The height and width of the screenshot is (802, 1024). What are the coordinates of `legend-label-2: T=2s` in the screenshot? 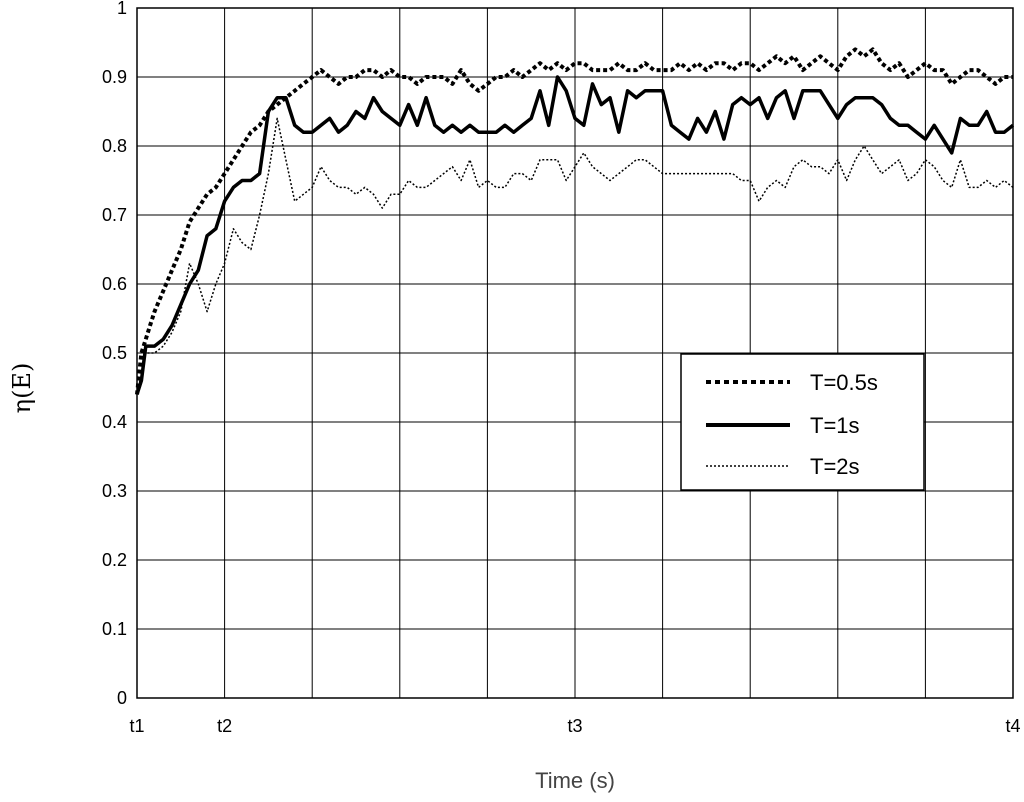 It's located at (835, 466).